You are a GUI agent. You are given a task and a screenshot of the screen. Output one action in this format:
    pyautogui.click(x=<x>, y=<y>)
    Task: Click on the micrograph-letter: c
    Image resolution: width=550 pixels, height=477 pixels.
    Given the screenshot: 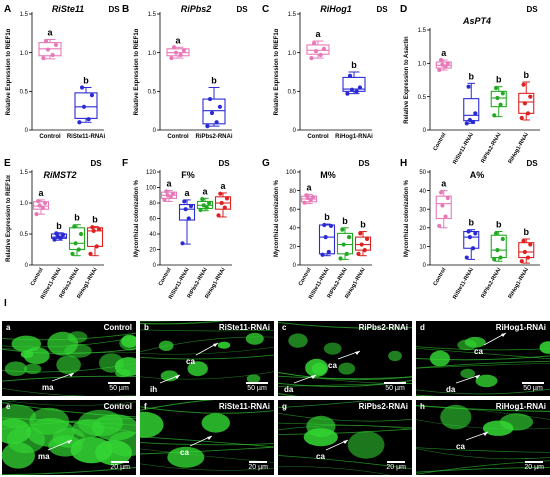 What is the action you would take?
    pyautogui.click(x=284, y=327)
    